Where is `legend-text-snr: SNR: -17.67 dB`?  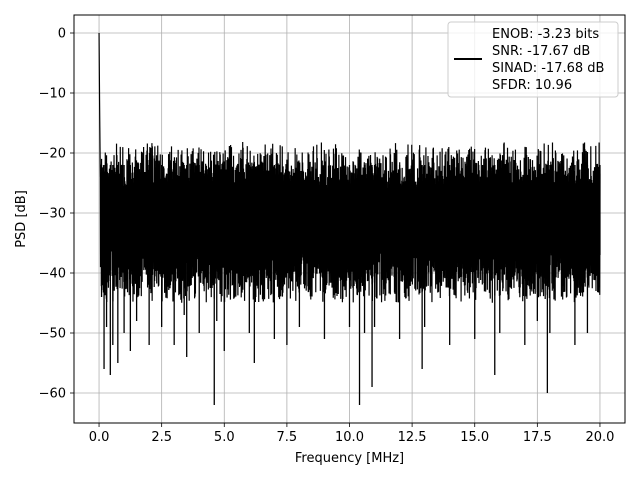 legend-text-snr: SNR: -17.67 dB is located at coordinates (541, 51).